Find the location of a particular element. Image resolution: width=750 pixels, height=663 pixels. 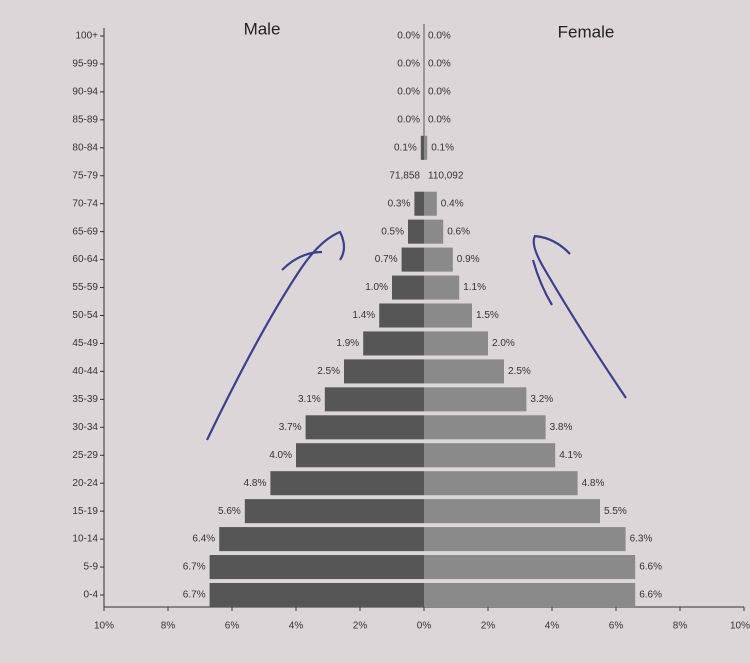

data-label: 1.9% is located at coordinates (347, 343).